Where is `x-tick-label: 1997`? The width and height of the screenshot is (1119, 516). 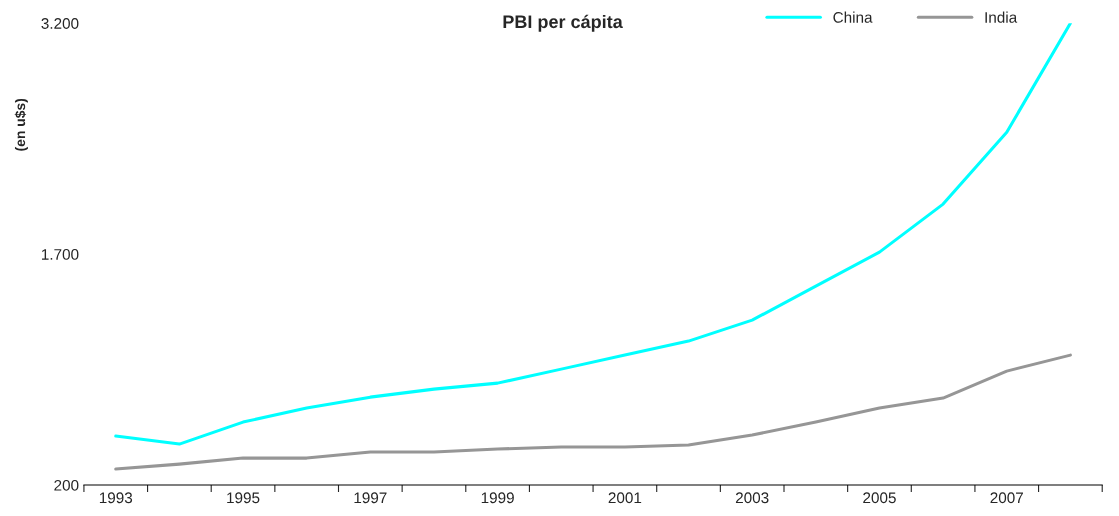 x-tick-label: 1997 is located at coordinates (370, 498).